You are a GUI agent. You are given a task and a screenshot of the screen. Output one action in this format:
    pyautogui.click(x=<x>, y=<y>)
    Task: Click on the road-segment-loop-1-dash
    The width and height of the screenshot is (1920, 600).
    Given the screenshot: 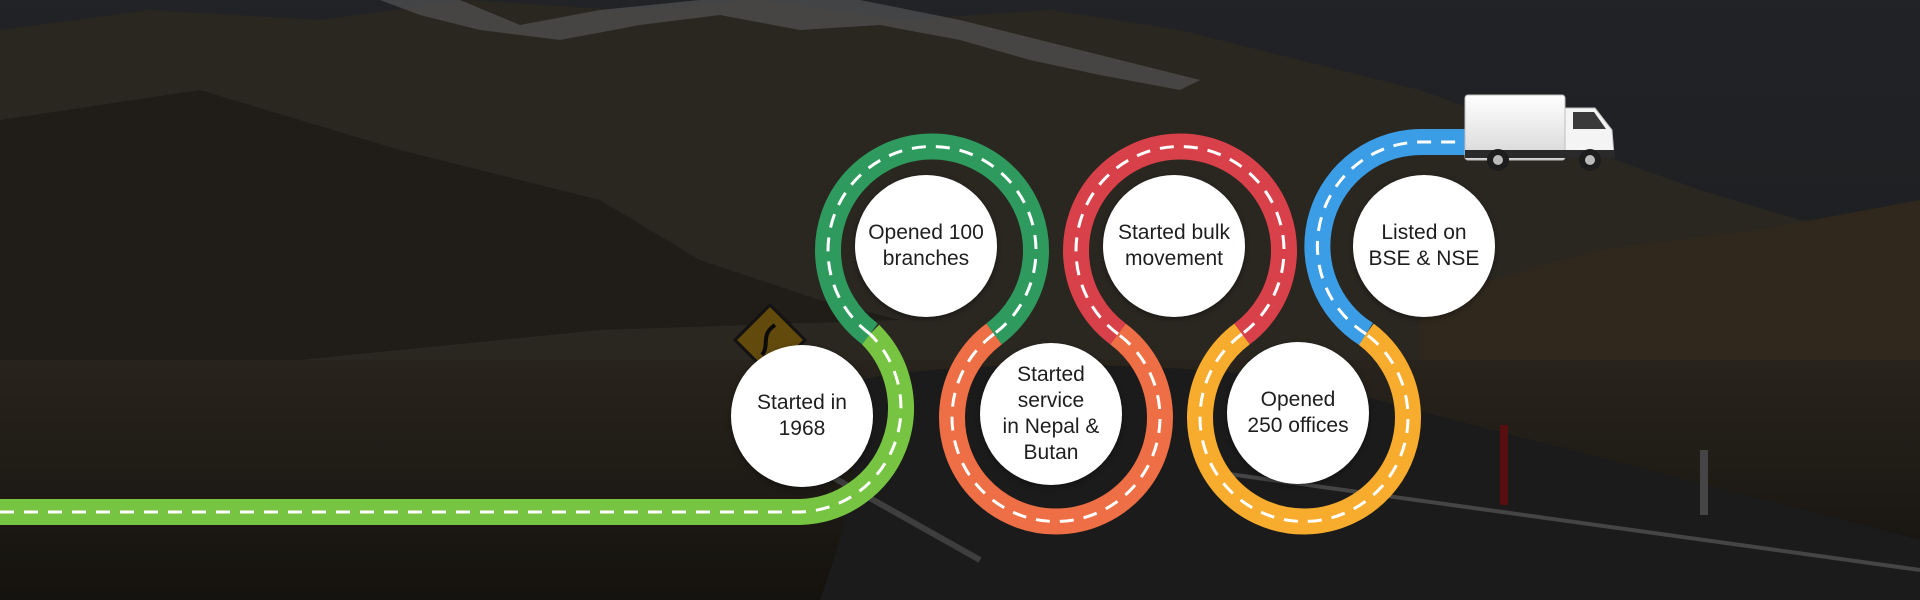 What is the action you would take?
    pyautogui.click(x=932, y=240)
    